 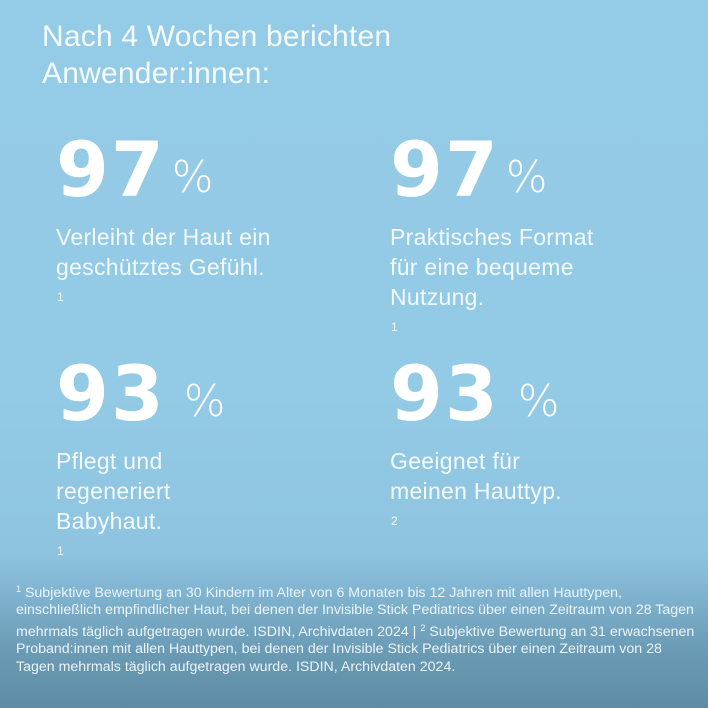 I want to click on footnote-marker-2: 2, so click(x=423, y=627).